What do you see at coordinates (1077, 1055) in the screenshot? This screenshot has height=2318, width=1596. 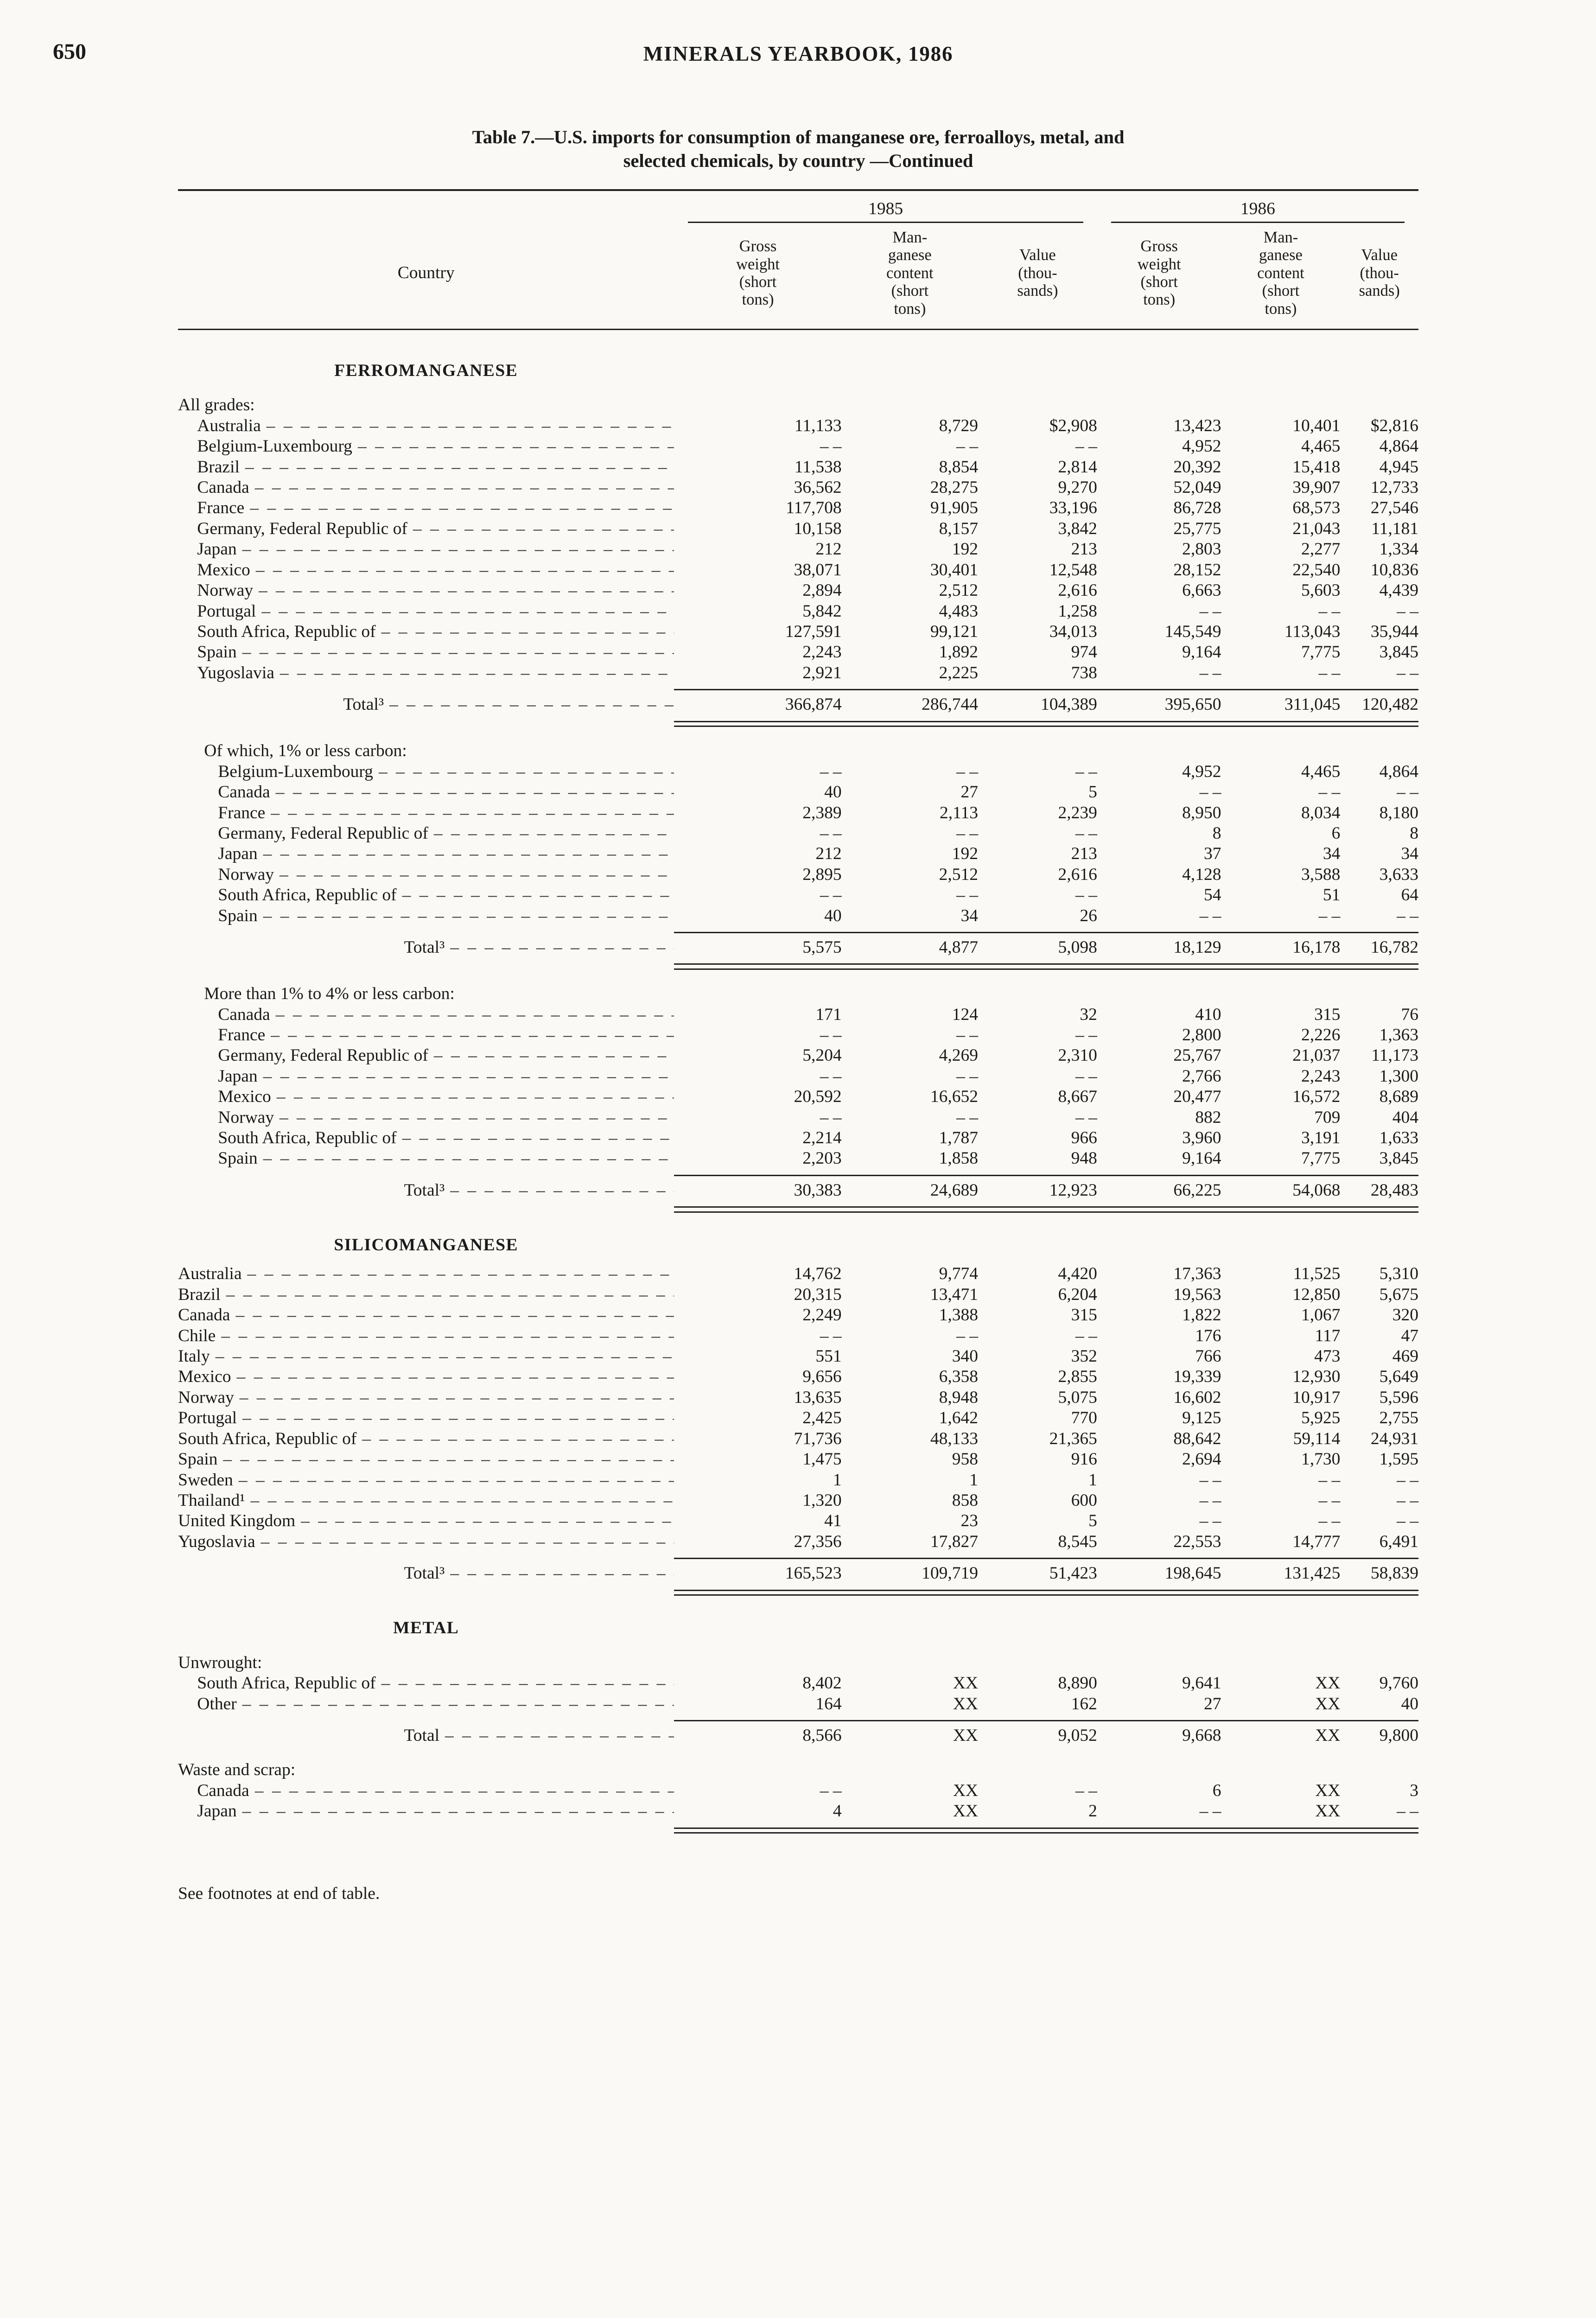 I see `cell-value: 2,310` at bounding box center [1077, 1055].